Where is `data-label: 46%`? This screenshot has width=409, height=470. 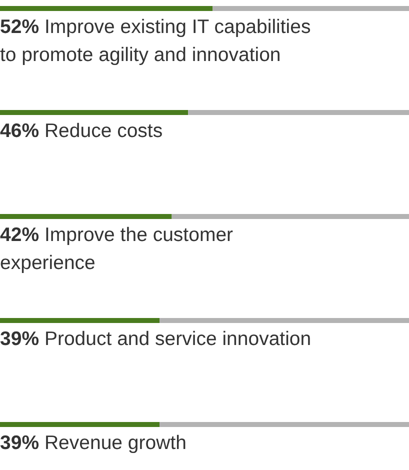
data-label: 46% is located at coordinates (22, 131).